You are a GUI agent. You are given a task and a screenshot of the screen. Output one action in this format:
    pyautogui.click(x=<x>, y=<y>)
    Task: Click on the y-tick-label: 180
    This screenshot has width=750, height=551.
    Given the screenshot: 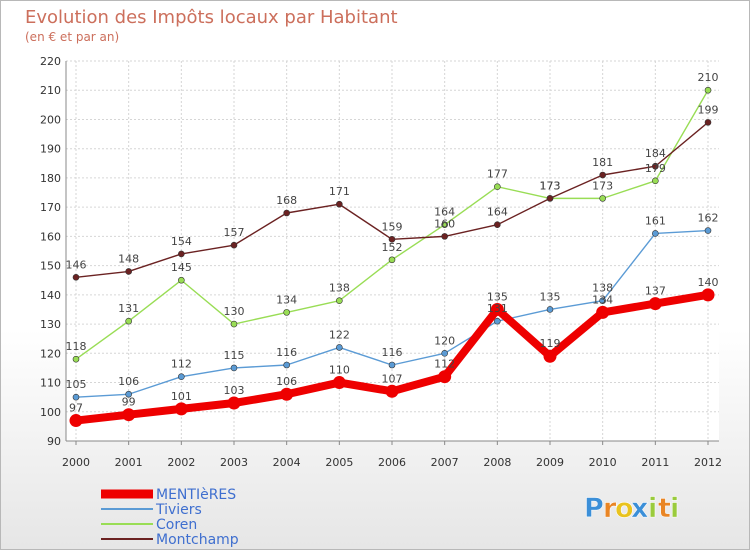 What is the action you would take?
    pyautogui.click(x=50, y=178)
    